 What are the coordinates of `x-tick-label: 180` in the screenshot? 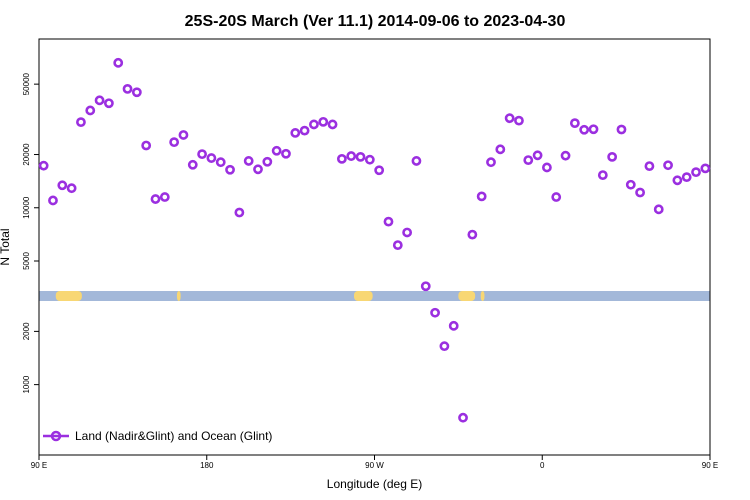 It's located at (207, 465).